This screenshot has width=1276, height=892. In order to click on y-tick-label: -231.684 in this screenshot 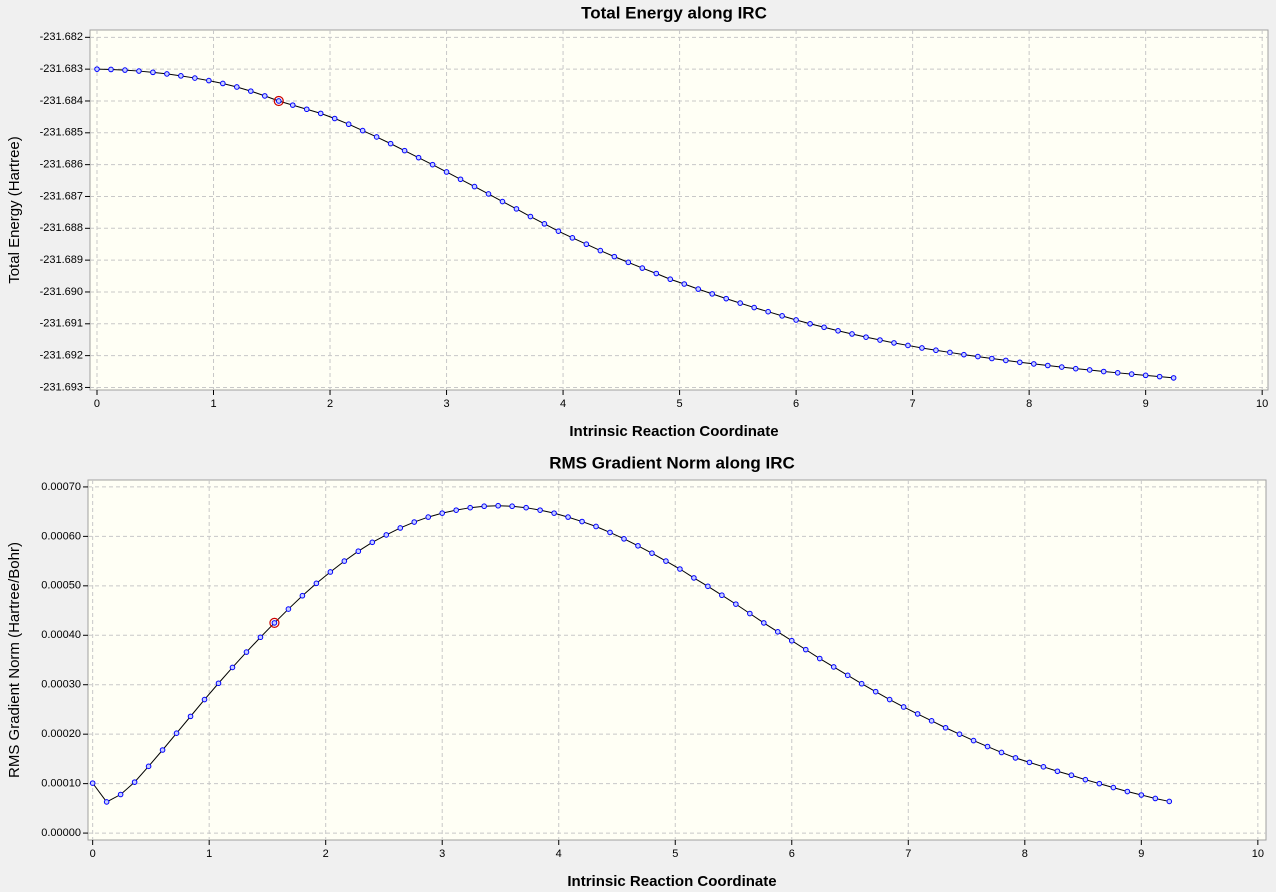, I will do `click(61, 101)`.